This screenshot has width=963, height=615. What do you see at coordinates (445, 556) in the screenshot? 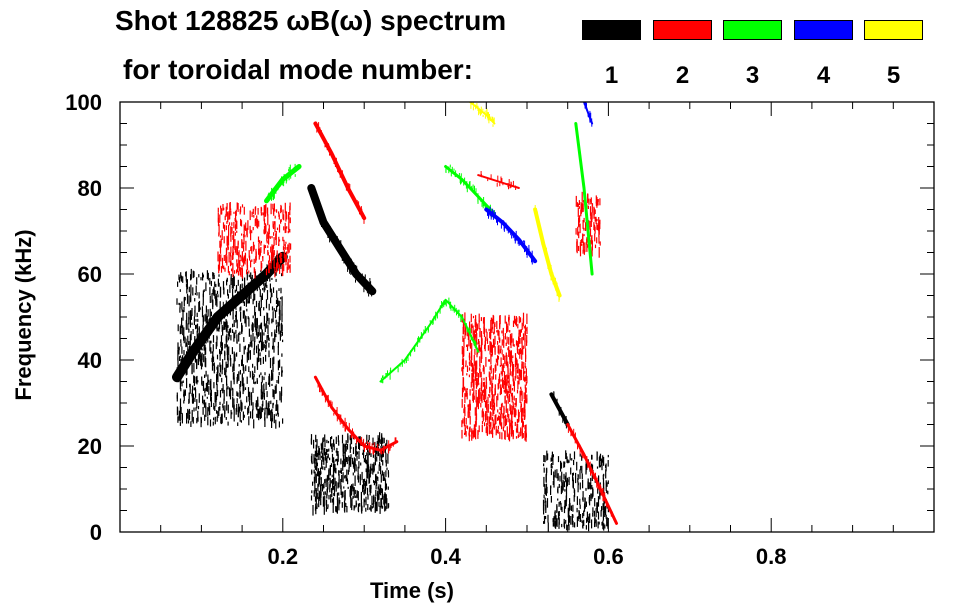
I see `x-tick-label: 0.4` at bounding box center [445, 556].